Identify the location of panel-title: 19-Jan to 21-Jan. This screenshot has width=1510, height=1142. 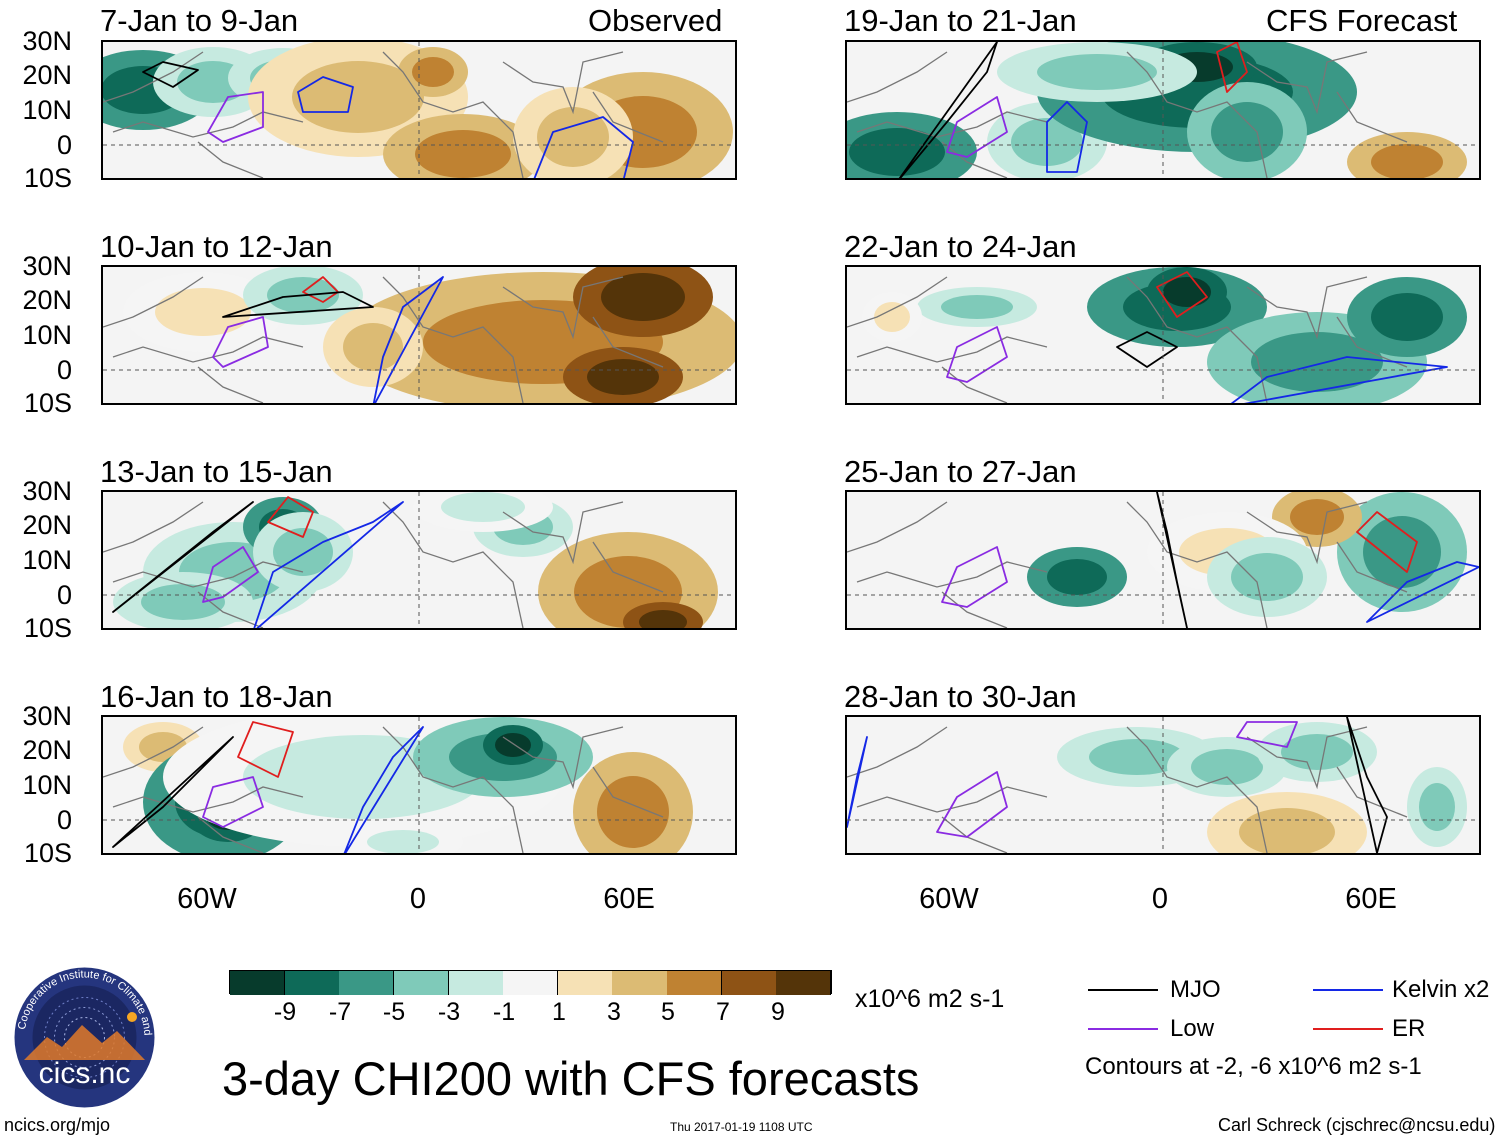
(960, 20).